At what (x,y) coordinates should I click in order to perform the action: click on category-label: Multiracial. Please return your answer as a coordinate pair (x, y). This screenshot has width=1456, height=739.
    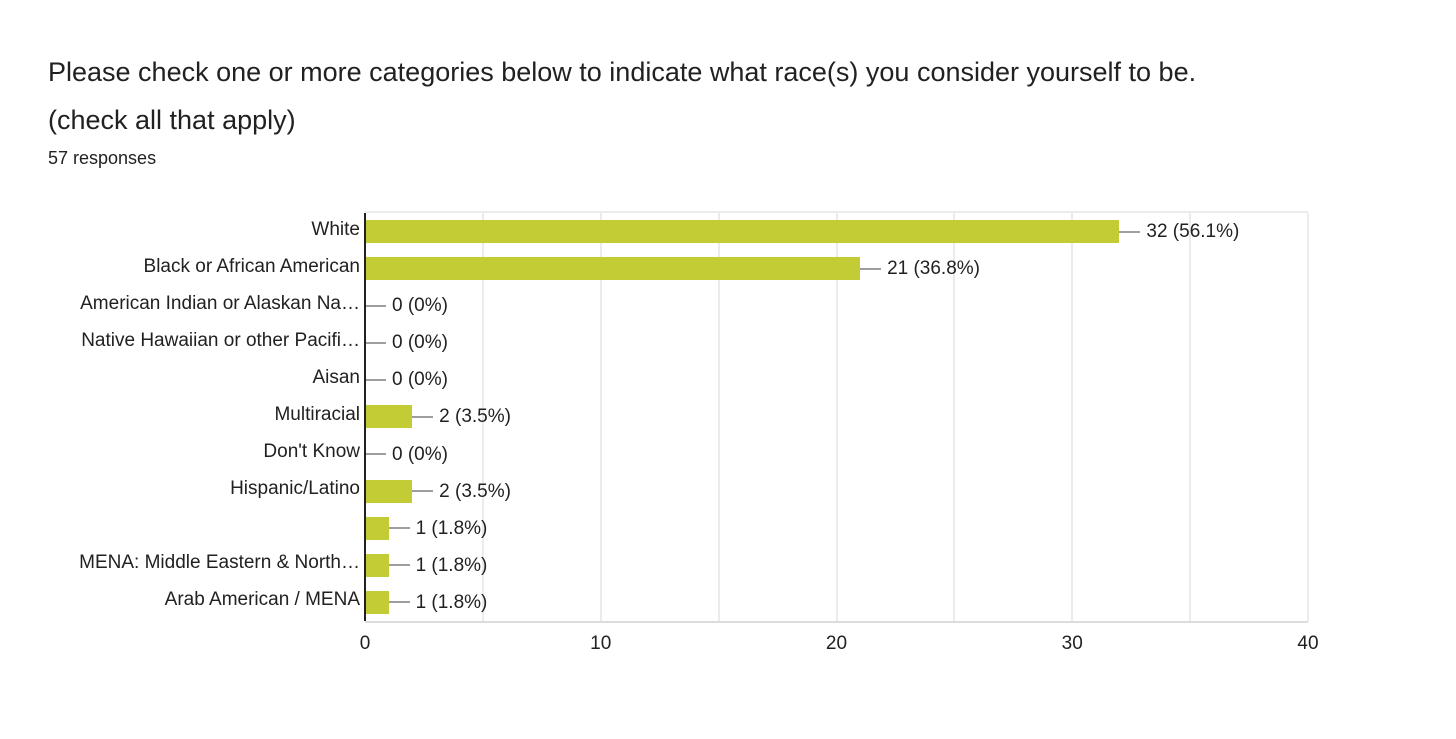
    Looking at the image, I should click on (317, 414).